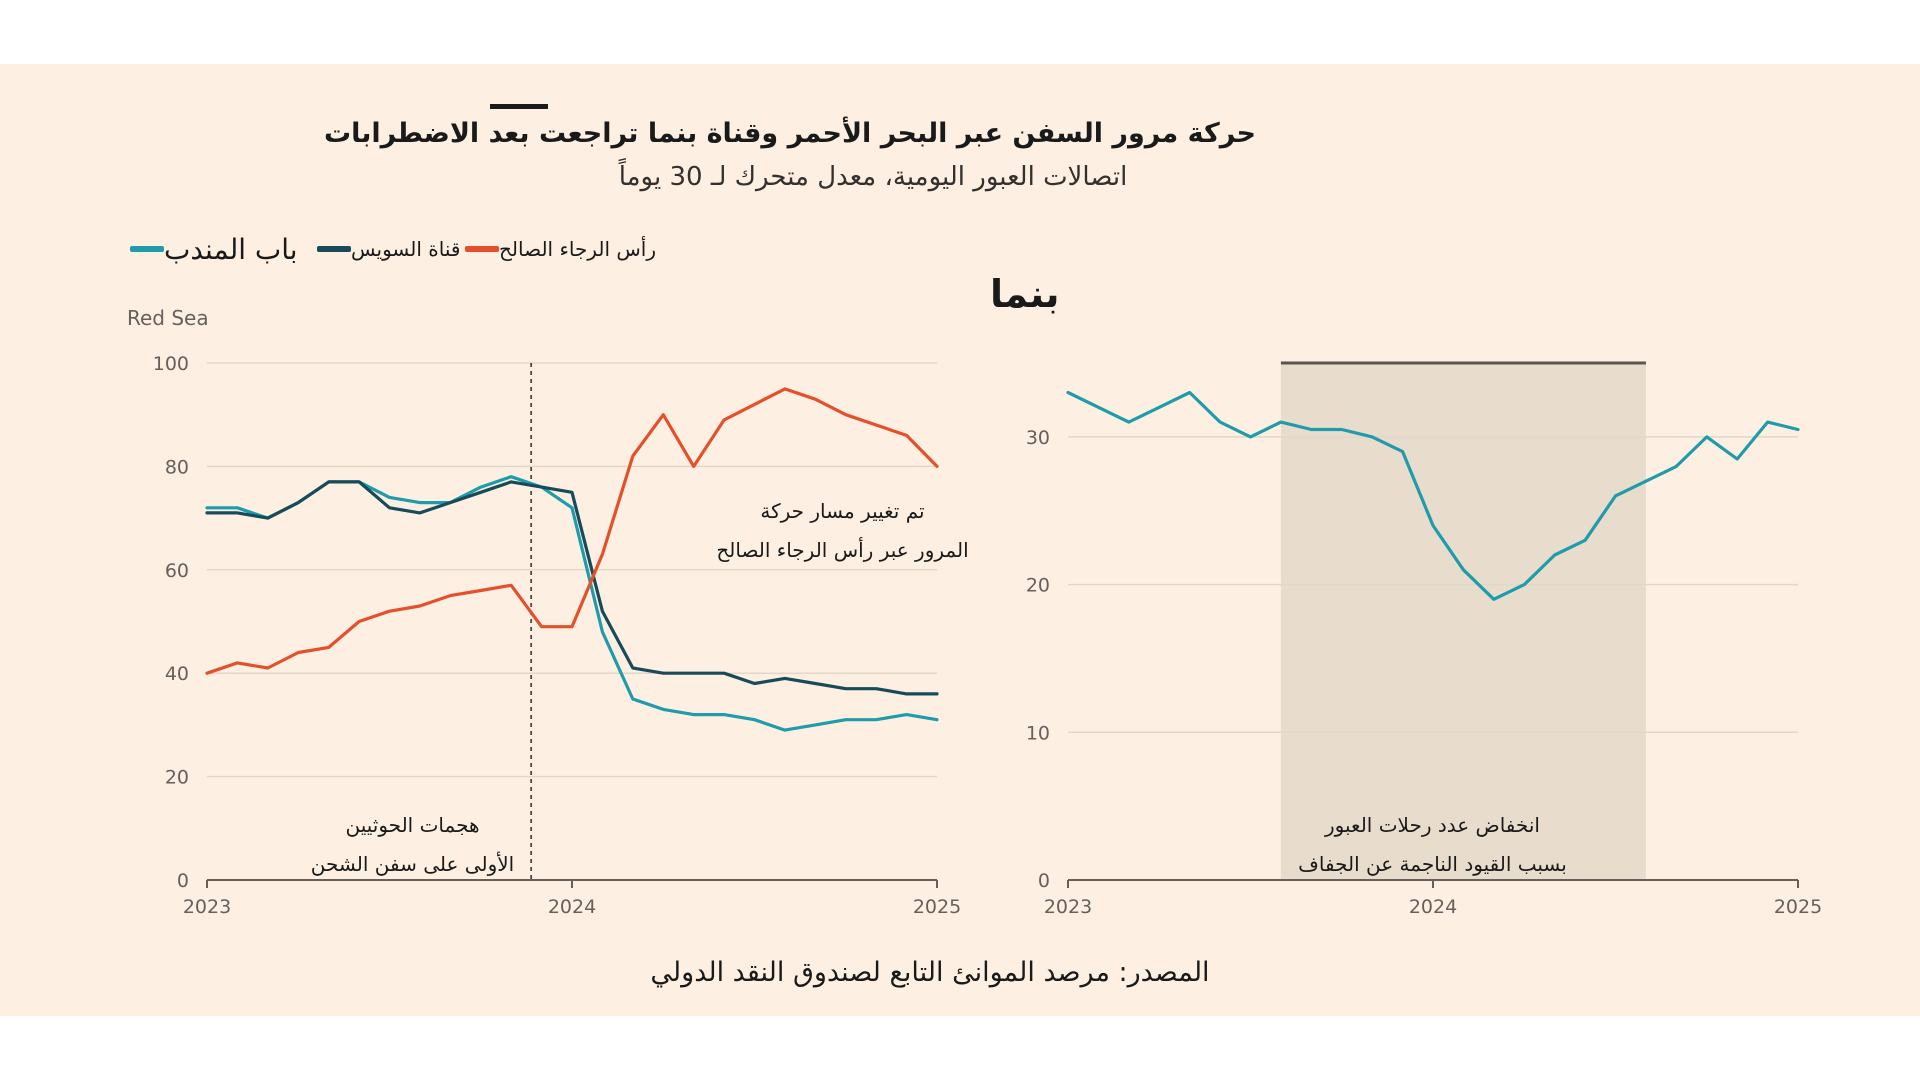  I want to click on annotation-line: المرور عبر رأس الرجاء الصالح, so click(842, 550).